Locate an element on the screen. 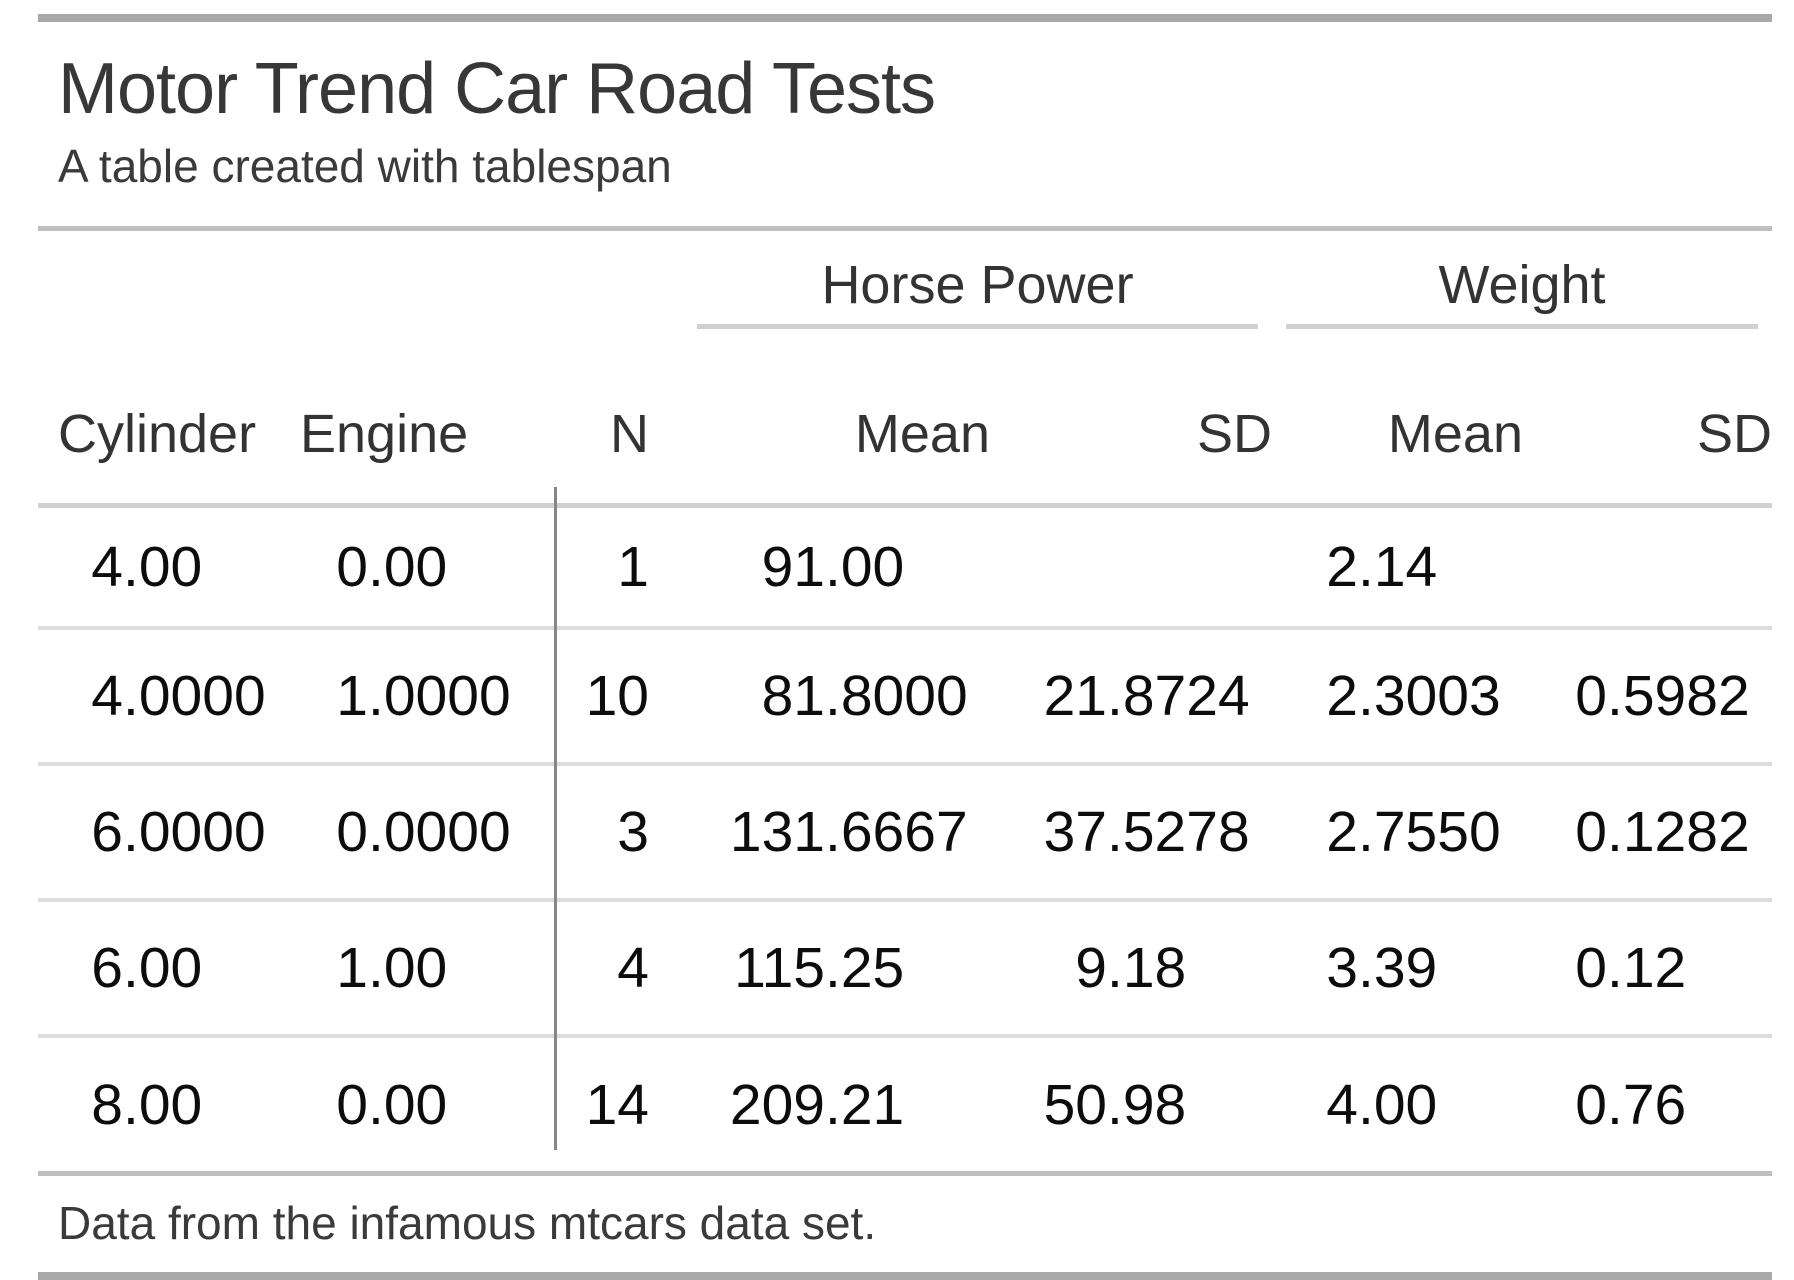 Image resolution: width=1794 pixels, height=1280 pixels. table-bottom-rule is located at coordinates (905, 1276).